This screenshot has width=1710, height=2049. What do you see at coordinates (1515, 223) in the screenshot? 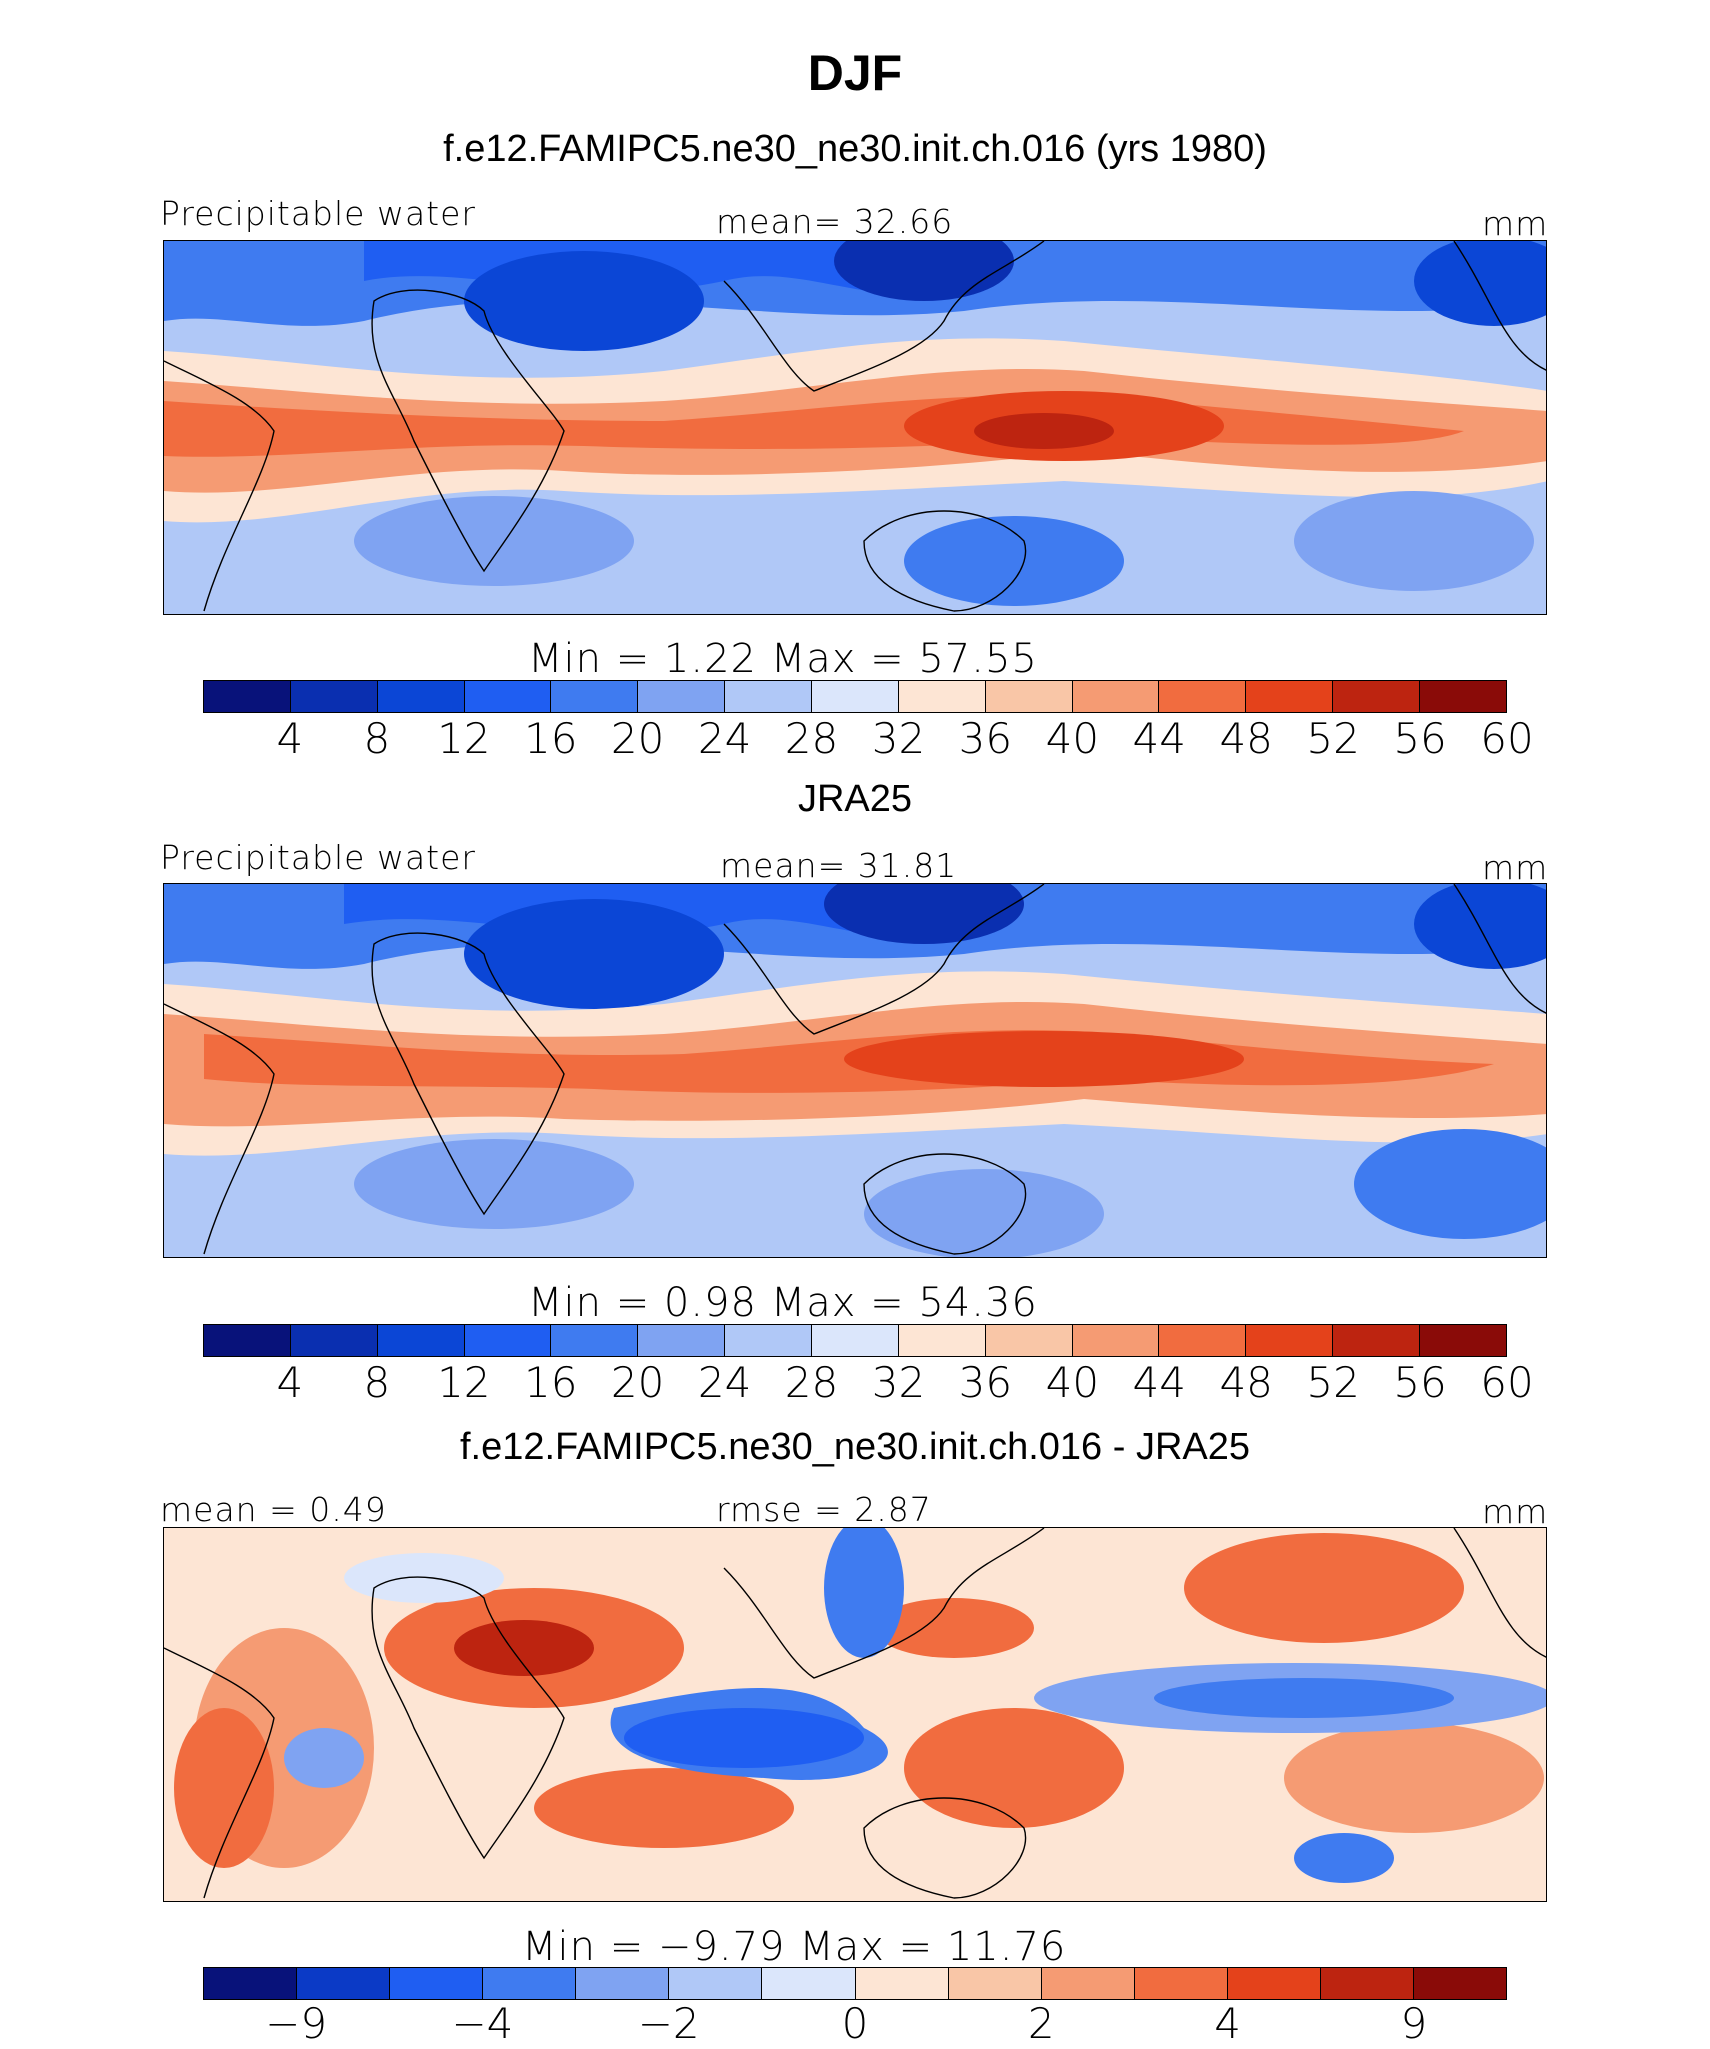
I see `panel-1-units: mm` at bounding box center [1515, 223].